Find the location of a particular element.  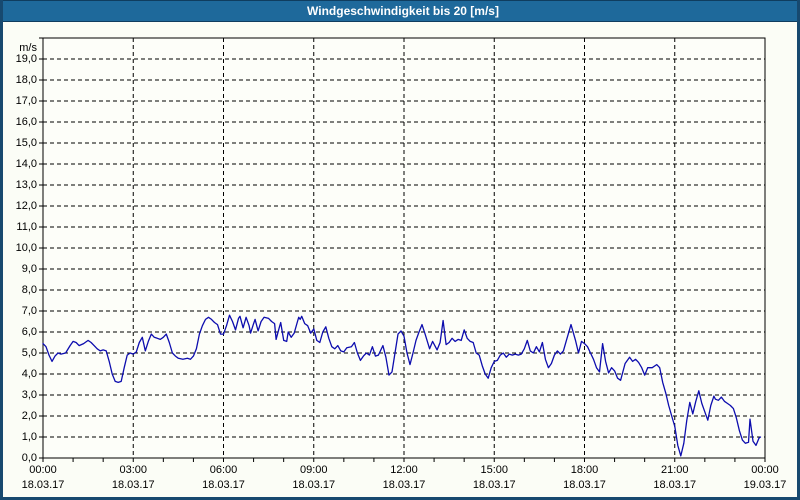

y-axis-tick-label: 11,0 is located at coordinates (26, 227).